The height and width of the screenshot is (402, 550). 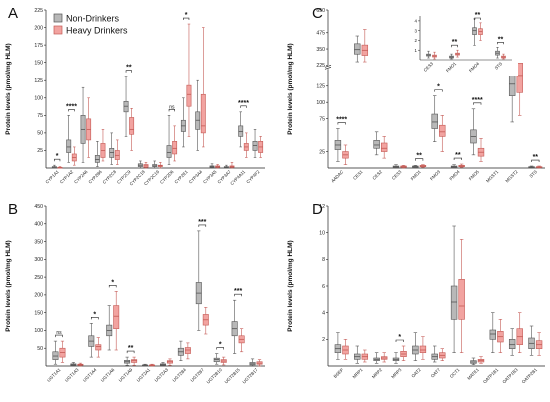 What do you see at coordinates (360, 362) in the screenshot?
I see `category-MRP1: MRP1` at bounding box center [360, 362].